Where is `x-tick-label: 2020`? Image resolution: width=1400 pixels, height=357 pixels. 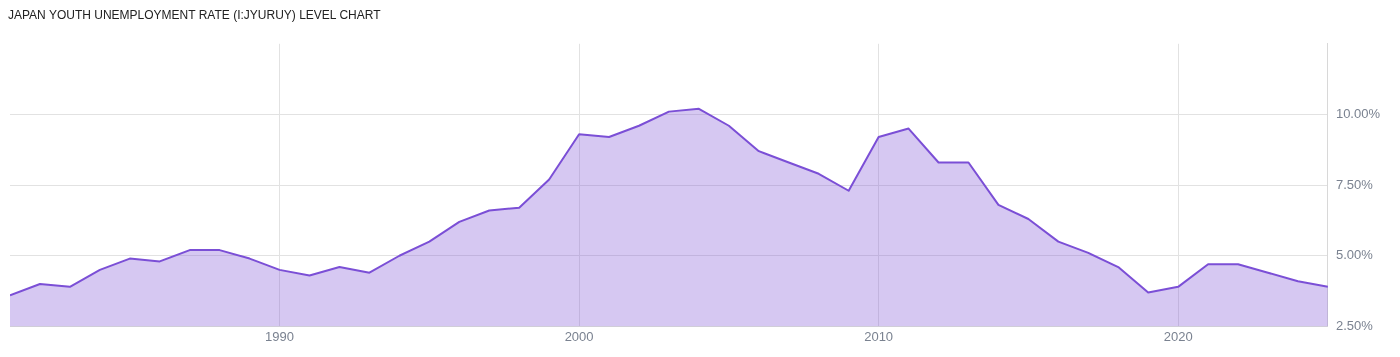 x-tick-label: 2020 is located at coordinates (1178, 336).